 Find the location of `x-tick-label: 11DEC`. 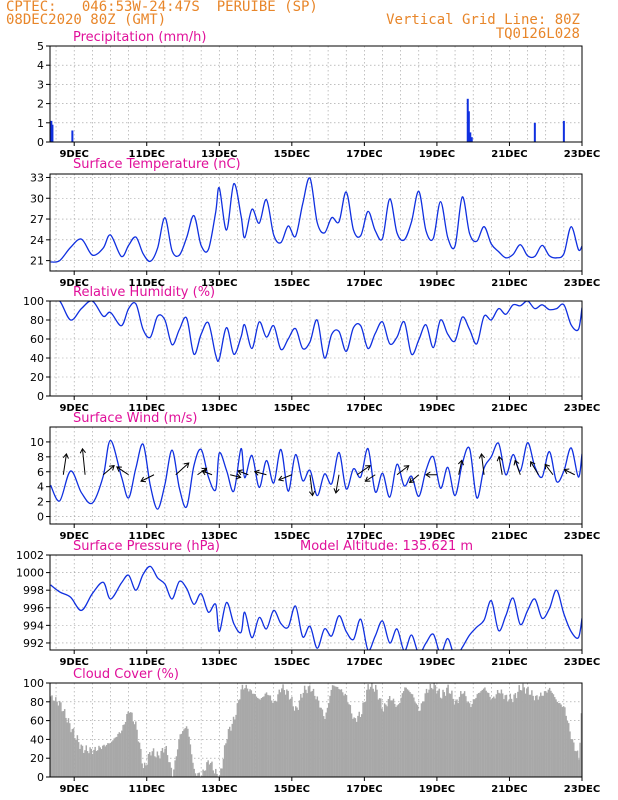

x-tick-label: 11DEC is located at coordinates (147, 154).